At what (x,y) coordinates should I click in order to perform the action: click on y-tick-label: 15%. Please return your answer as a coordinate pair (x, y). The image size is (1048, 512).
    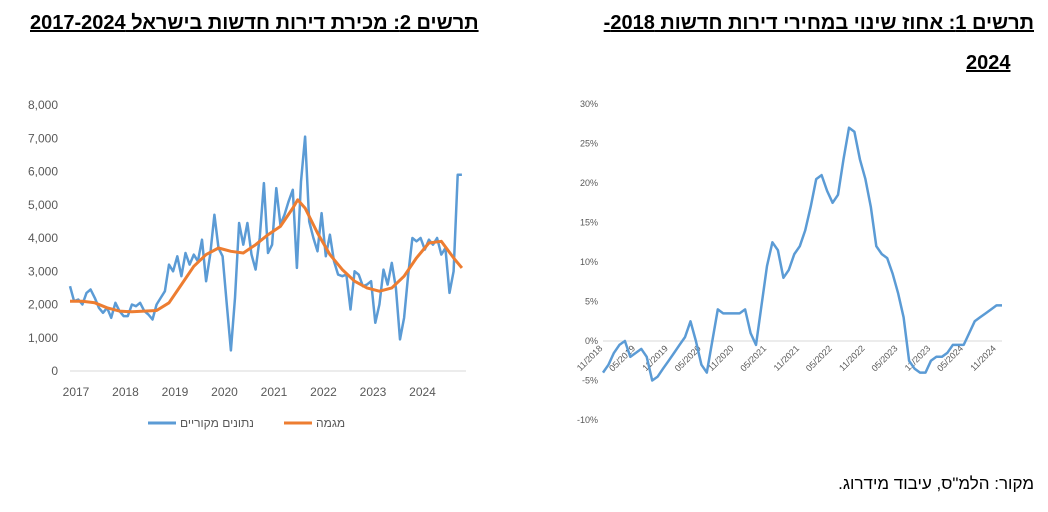
    Looking at the image, I should click on (589, 223).